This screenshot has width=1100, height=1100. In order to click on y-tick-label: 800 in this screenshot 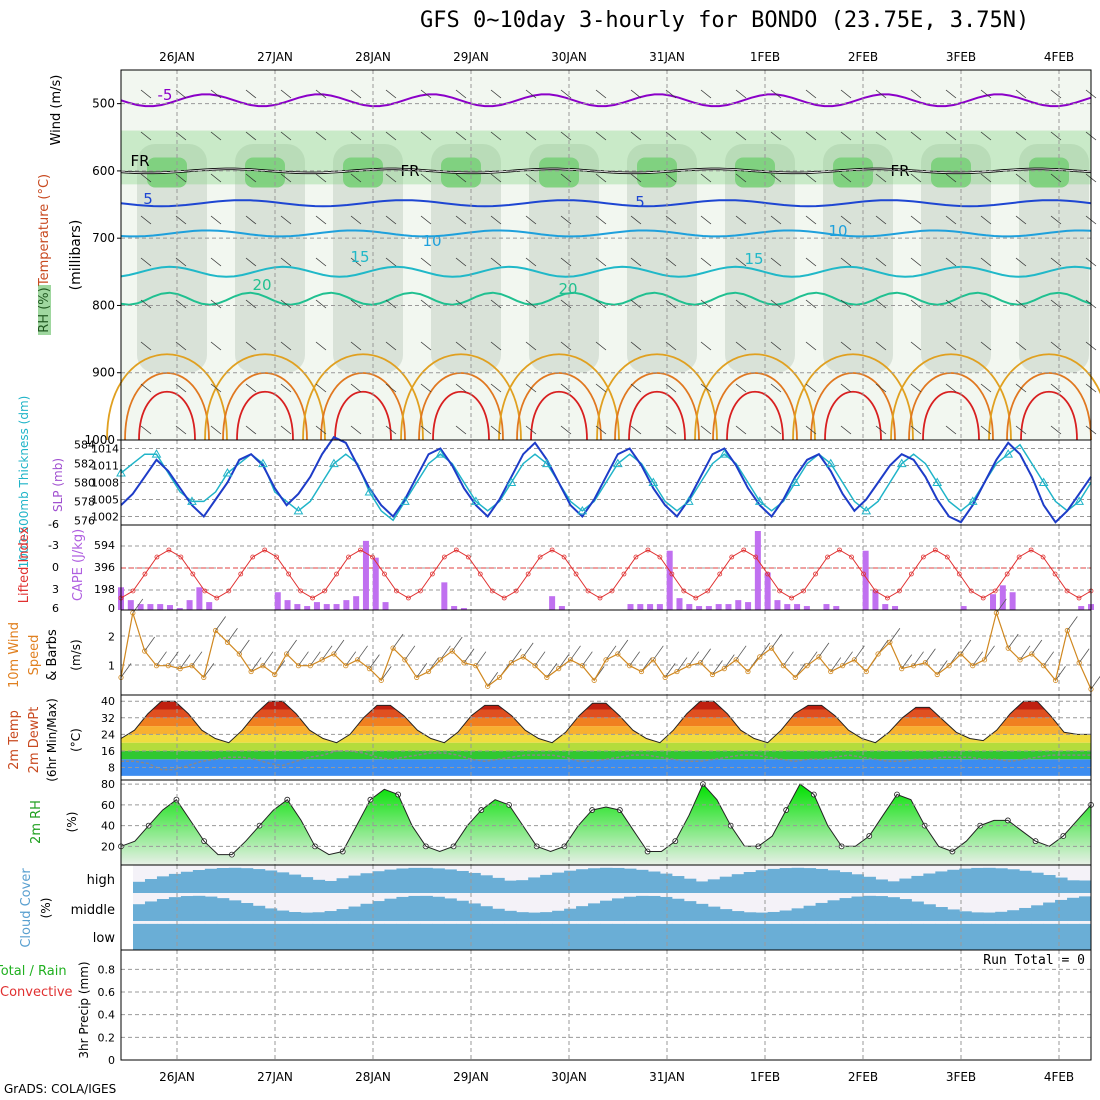, I will do `click(103, 305)`.